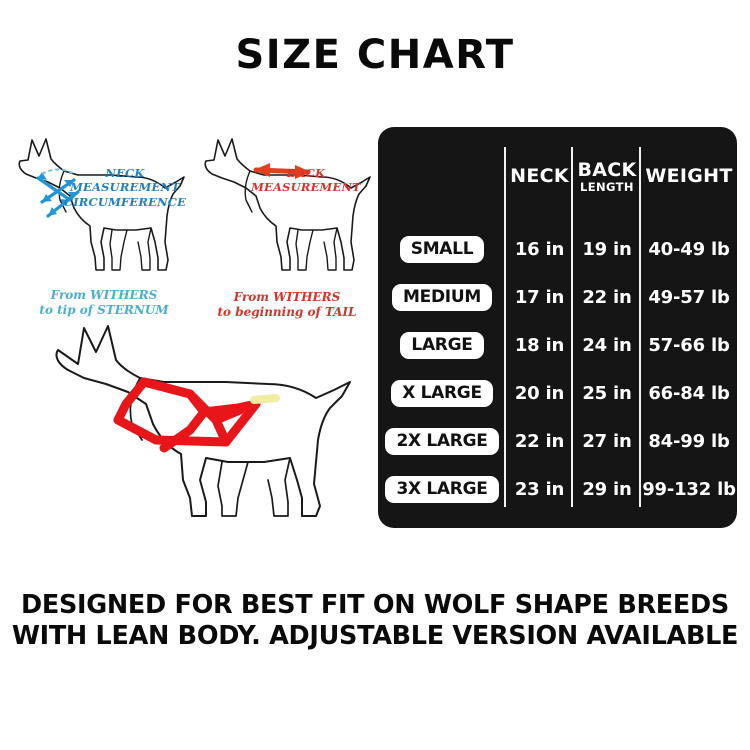  I want to click on status-badge: LARGE, so click(442, 345).